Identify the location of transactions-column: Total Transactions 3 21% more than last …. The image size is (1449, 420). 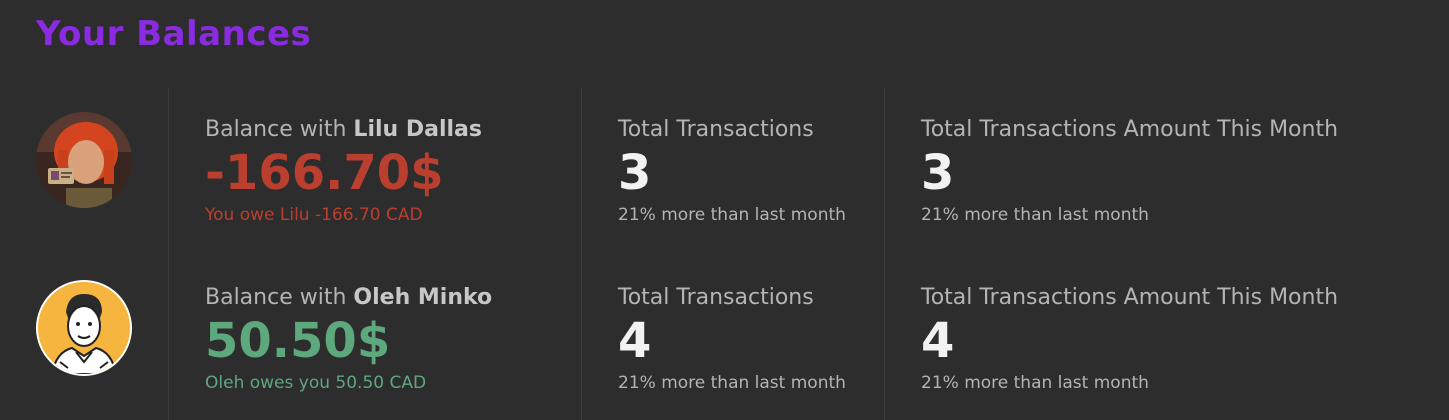
(732, 171).